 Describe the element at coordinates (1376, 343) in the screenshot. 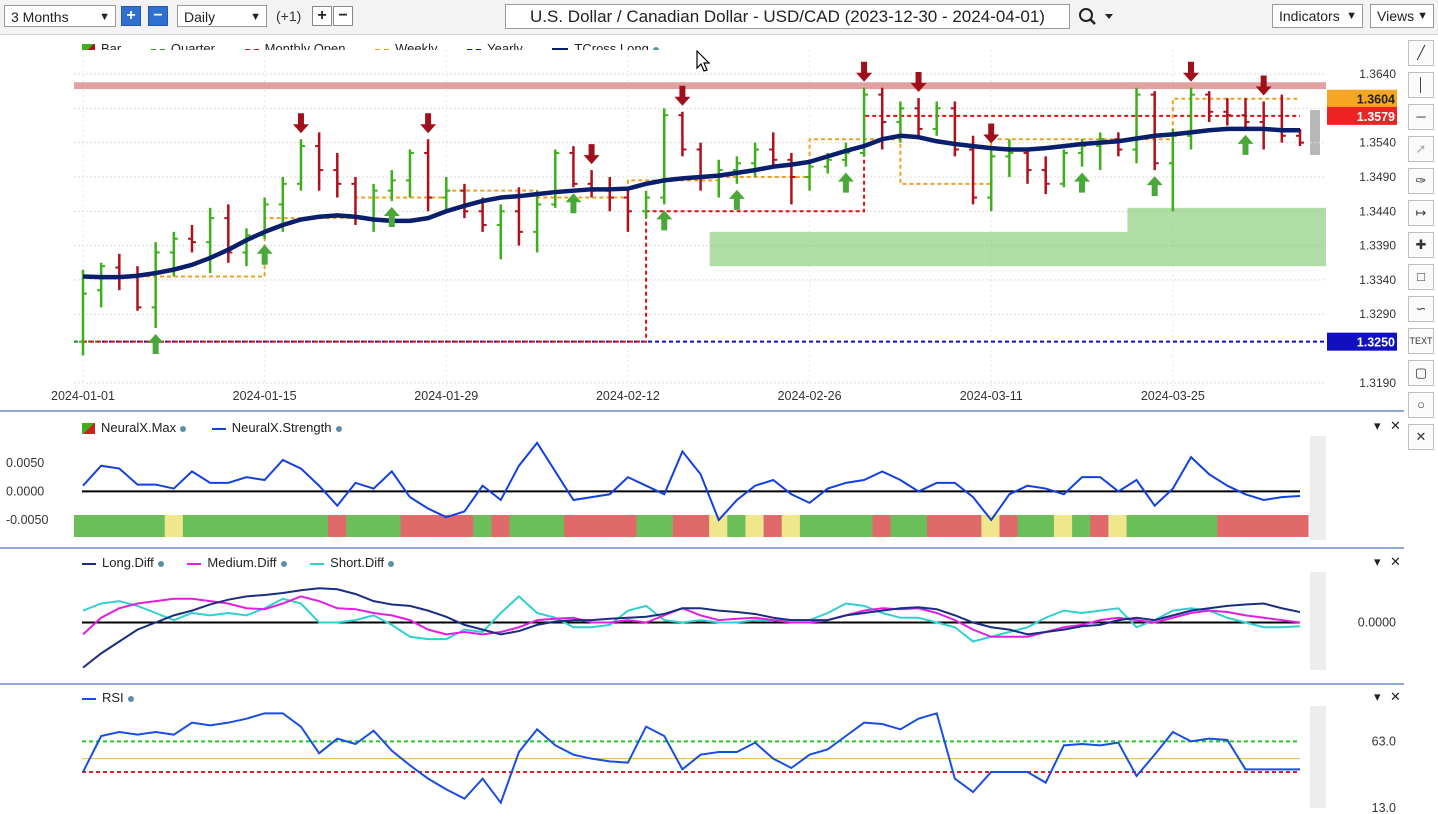

I see `price-label: 1.3250` at that location.